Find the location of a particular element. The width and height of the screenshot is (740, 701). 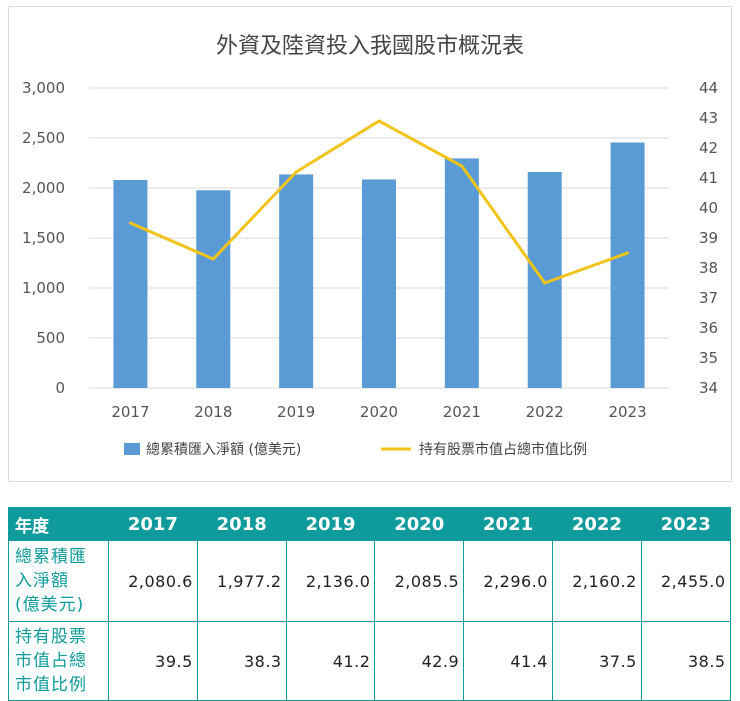

table-cell: 37.5 is located at coordinates (596, 661).